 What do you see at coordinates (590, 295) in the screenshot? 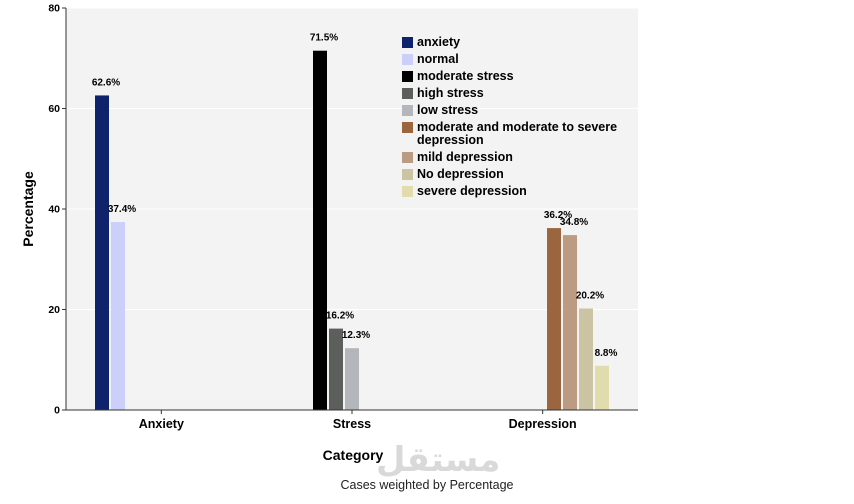
I see `bar-data-label: 20.2%` at bounding box center [590, 295].